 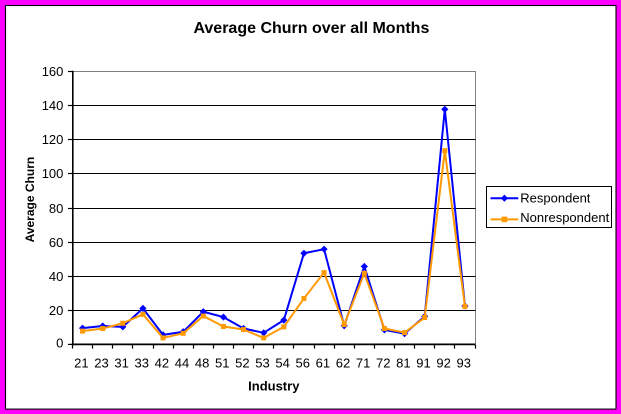 What do you see at coordinates (282, 362) in the screenshot?
I see `svg-text: 54` at bounding box center [282, 362].